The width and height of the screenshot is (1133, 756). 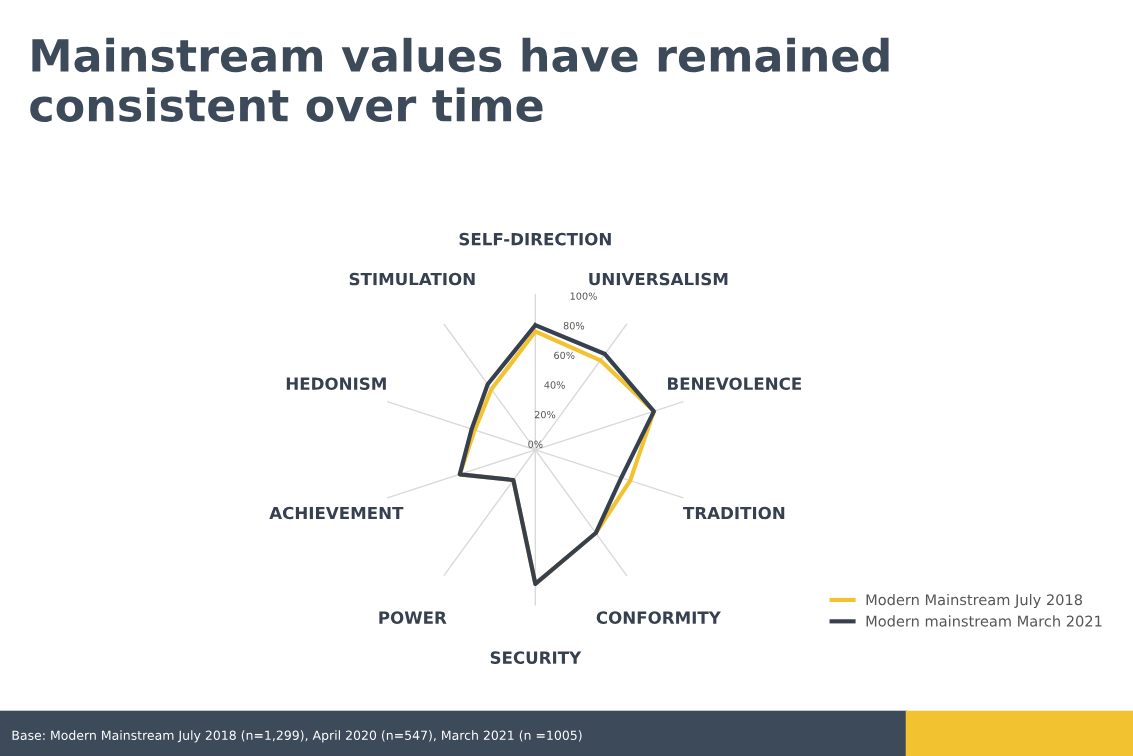 I want to click on spoke-label: ACHIEVEMENT, so click(x=336, y=513).